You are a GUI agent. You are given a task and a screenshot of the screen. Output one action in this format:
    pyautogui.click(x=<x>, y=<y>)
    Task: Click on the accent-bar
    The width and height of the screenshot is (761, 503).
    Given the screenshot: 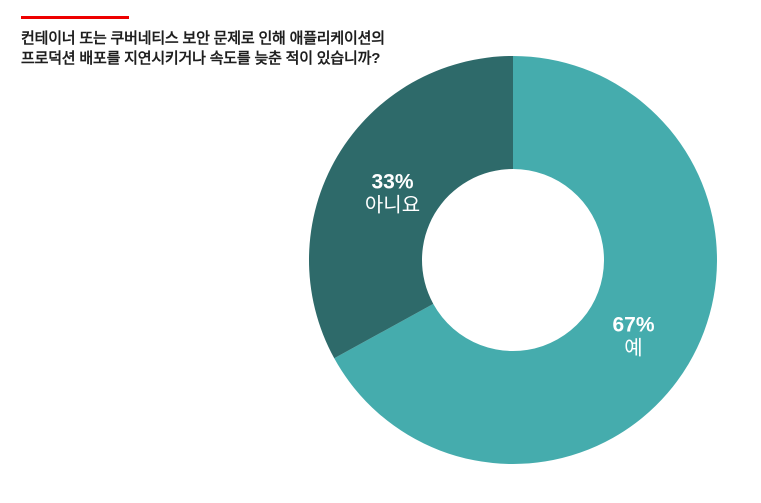 What is the action you would take?
    pyautogui.click(x=75, y=17)
    